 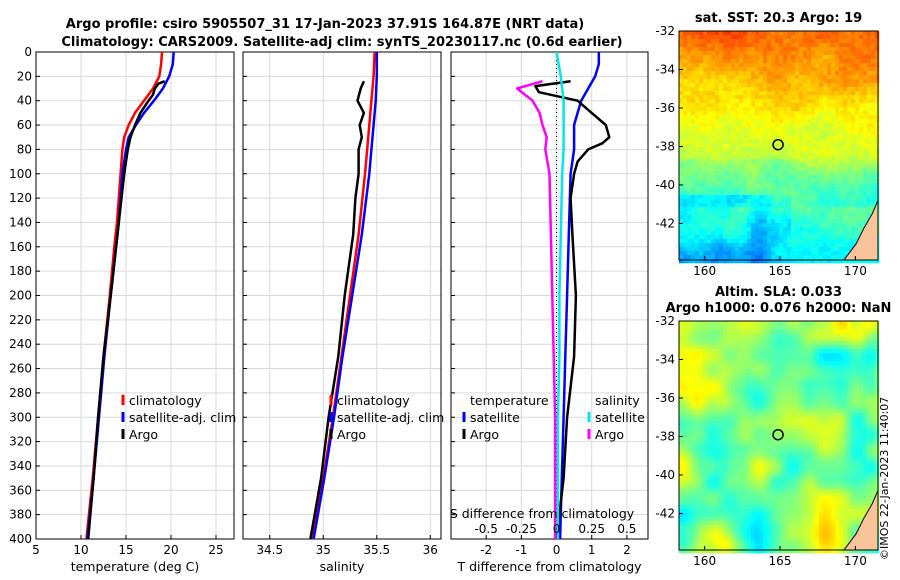 I want to click on series-line-t-argo, so click(x=572, y=309).